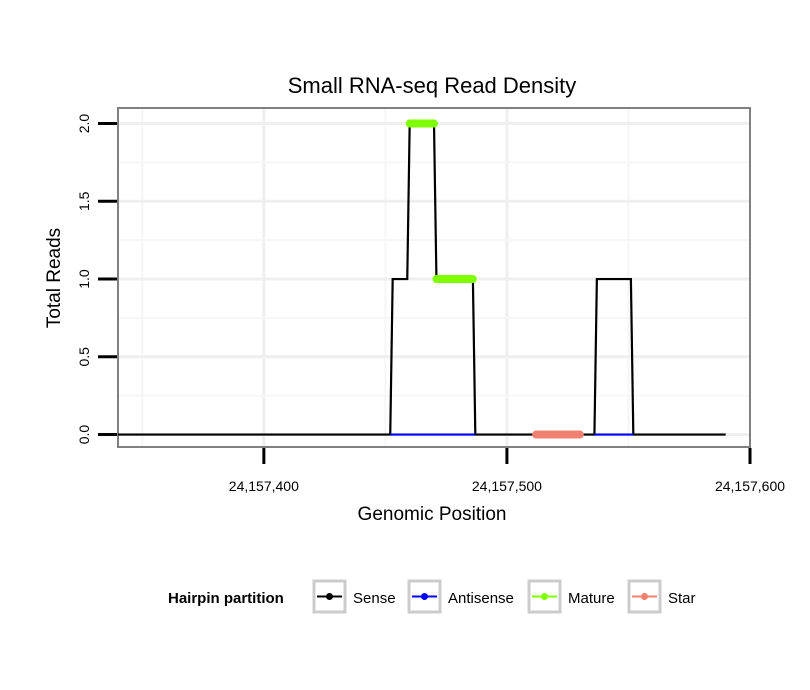  What do you see at coordinates (264, 486) in the screenshot?
I see `x-tick-label: 24,157,400` at bounding box center [264, 486].